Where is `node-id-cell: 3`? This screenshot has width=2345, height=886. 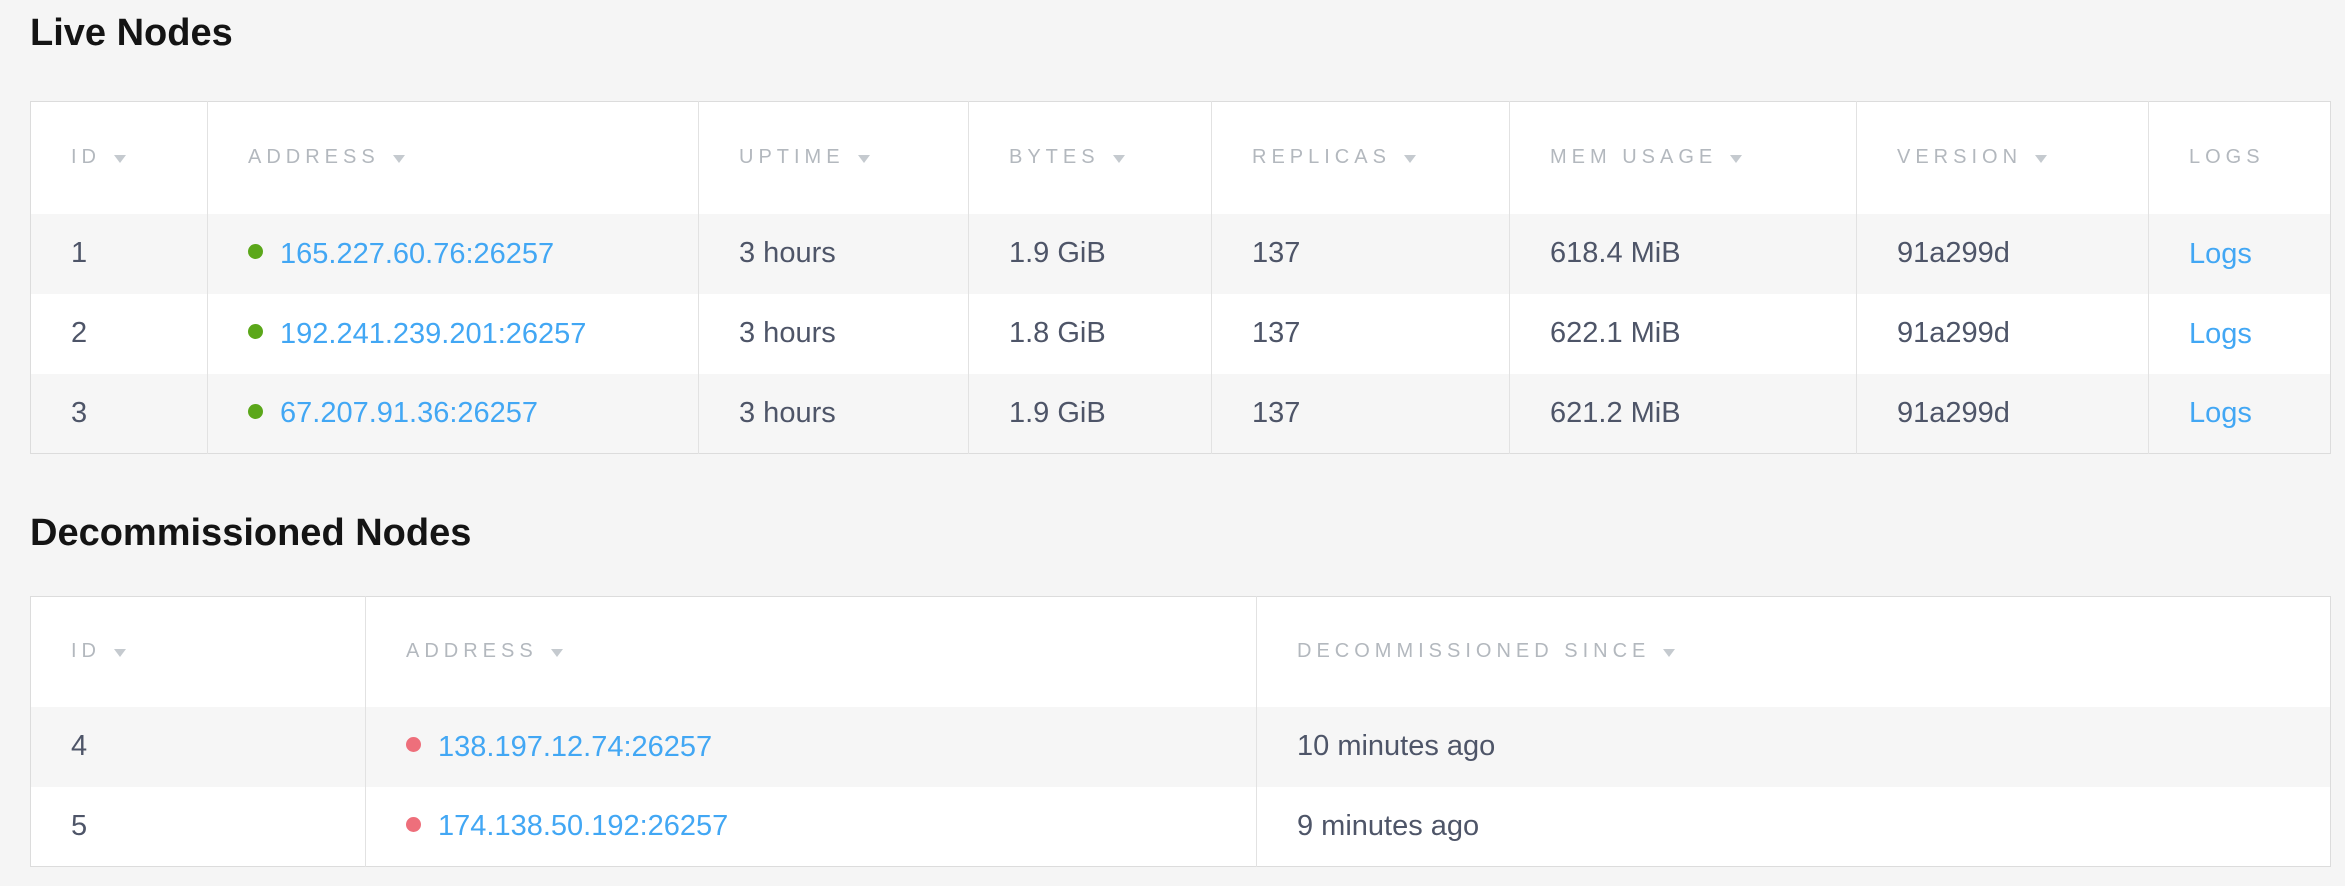
node-id-cell: 3 is located at coordinates (79, 412).